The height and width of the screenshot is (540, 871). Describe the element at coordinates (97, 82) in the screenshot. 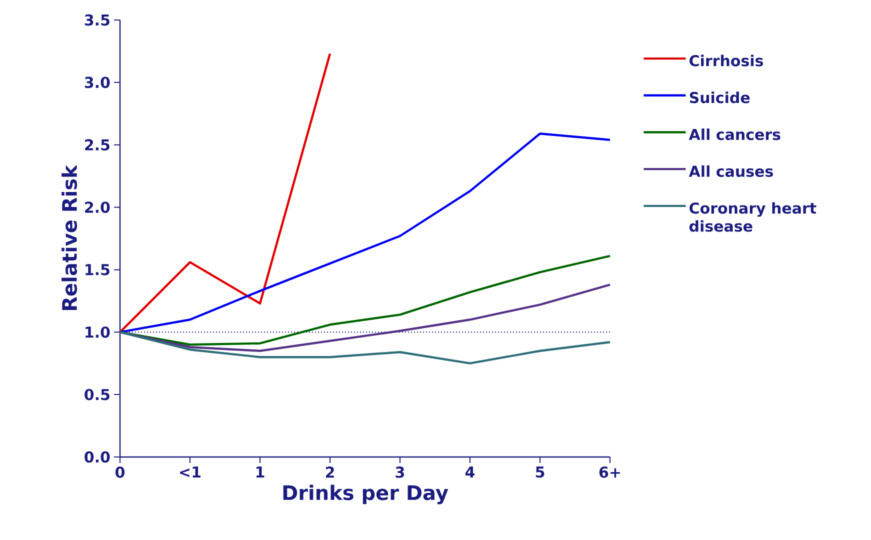

I see `y-tick-label: 3.0` at that location.